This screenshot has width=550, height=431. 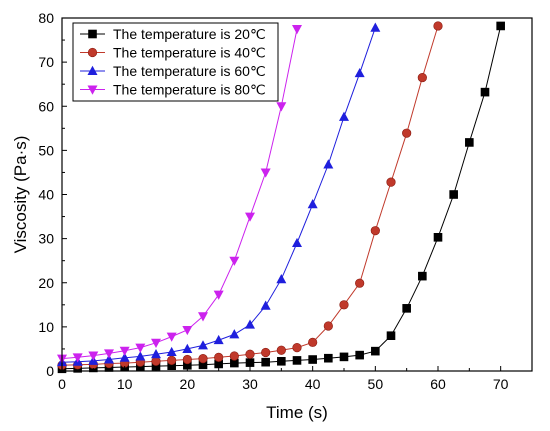 I want to click on x-tick-label: 10, so click(x=125, y=384).